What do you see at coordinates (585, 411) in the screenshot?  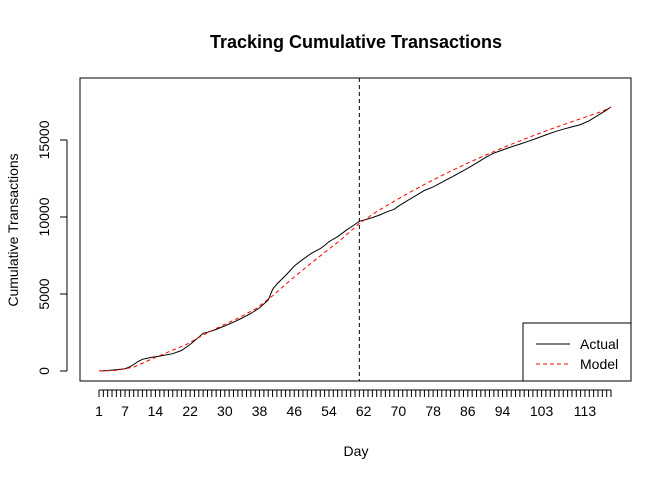 I see `x-tick-label: 113` at bounding box center [585, 411].